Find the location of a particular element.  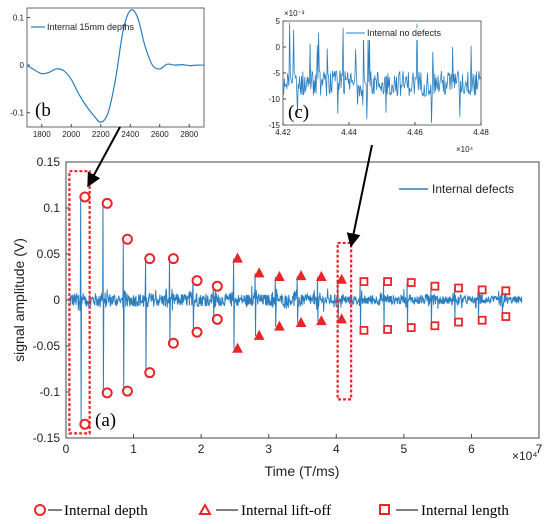

inset-b-x-tick-label: 1800 is located at coordinates (42, 134).